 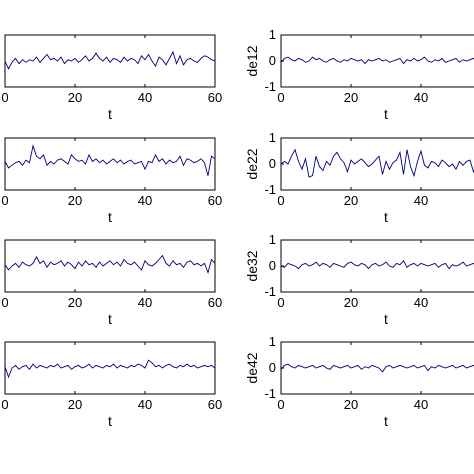 What do you see at coordinates (252, 265) in the screenshot?
I see `y-axis-label: de32` at bounding box center [252, 265].